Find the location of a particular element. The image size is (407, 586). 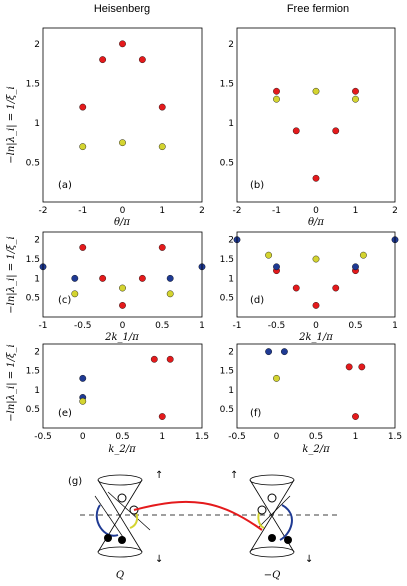

panel-label-f: (f) is located at coordinates (255, 413).